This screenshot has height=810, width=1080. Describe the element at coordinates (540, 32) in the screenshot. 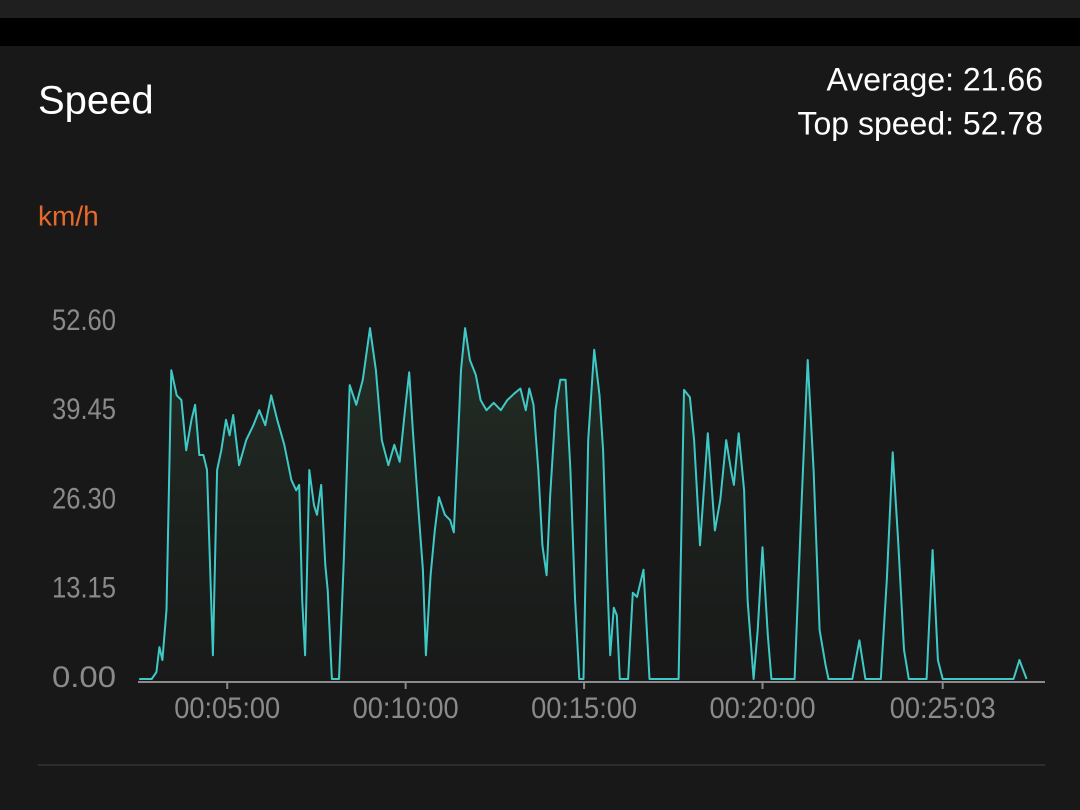

I see `divider-band` at that location.